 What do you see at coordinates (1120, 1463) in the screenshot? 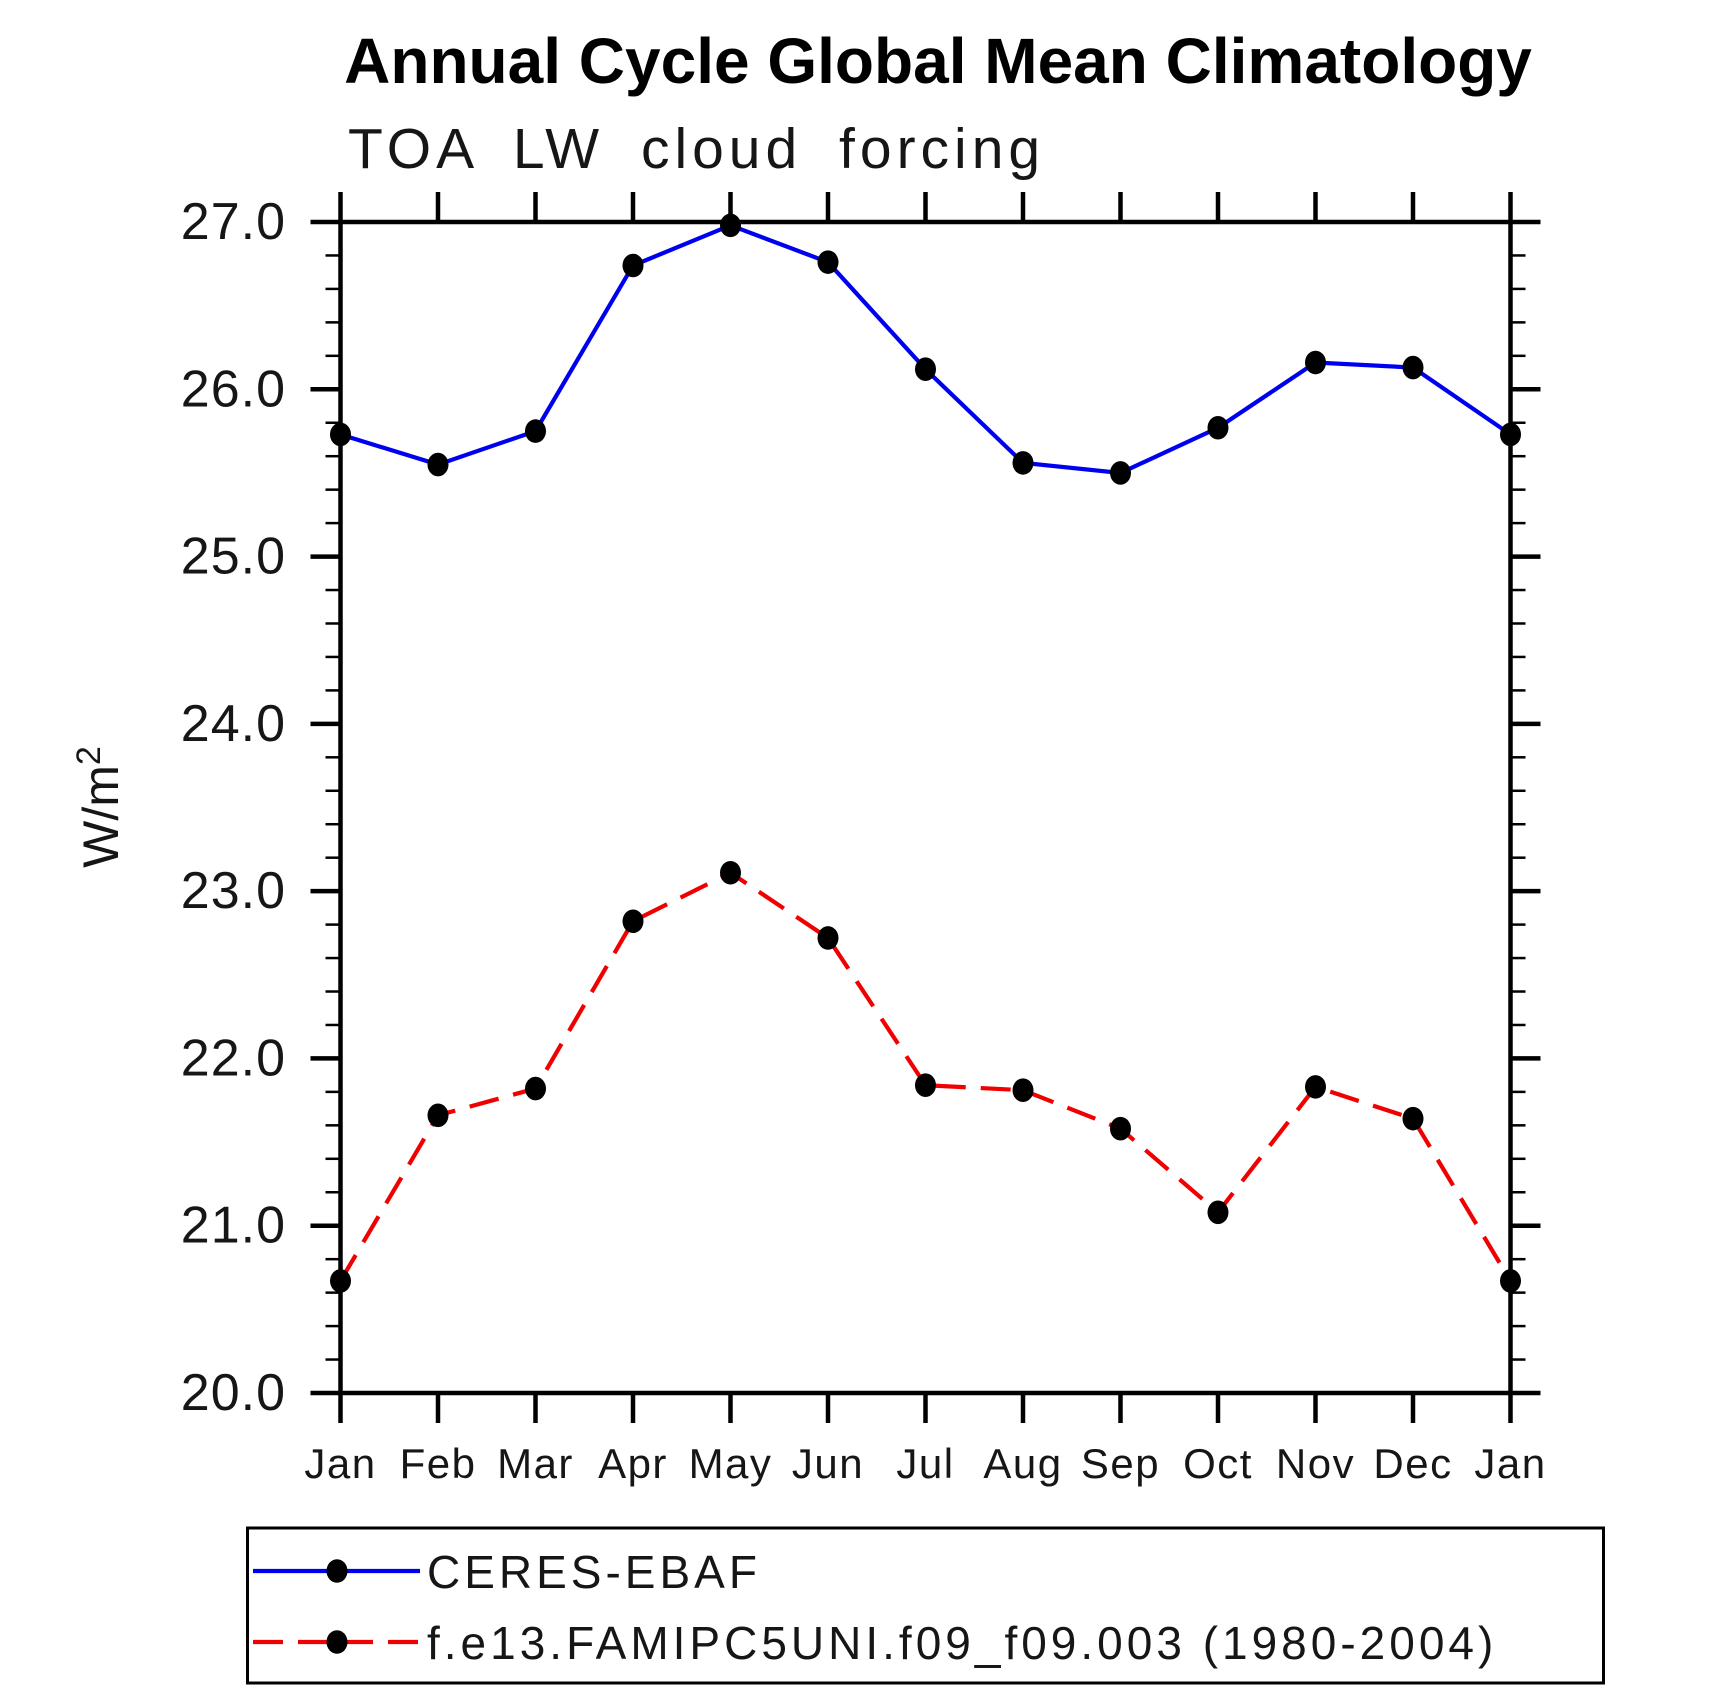
I see `x-axis-month-label: Sep` at bounding box center [1120, 1463].